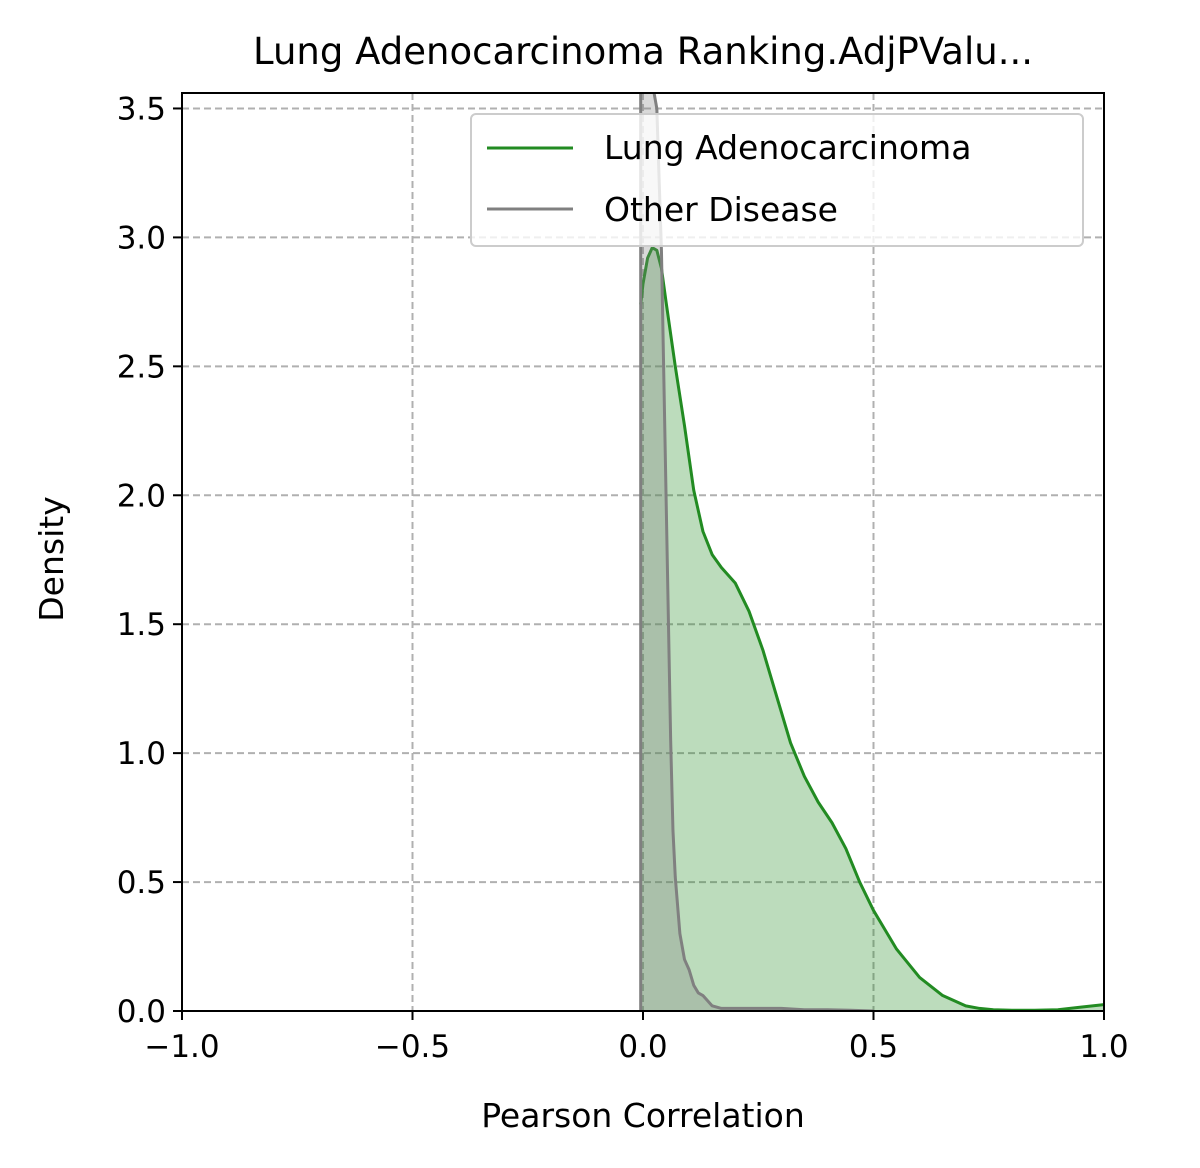  What do you see at coordinates (141, 625) in the screenshot?
I see `y-tick-label: 1.5` at bounding box center [141, 625].